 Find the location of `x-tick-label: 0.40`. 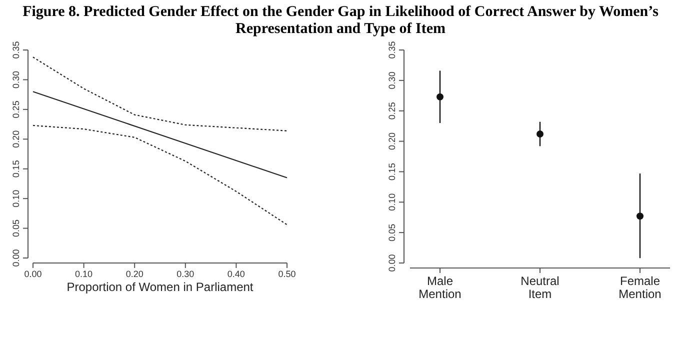

x-tick-label: 0.40 is located at coordinates (236, 274).